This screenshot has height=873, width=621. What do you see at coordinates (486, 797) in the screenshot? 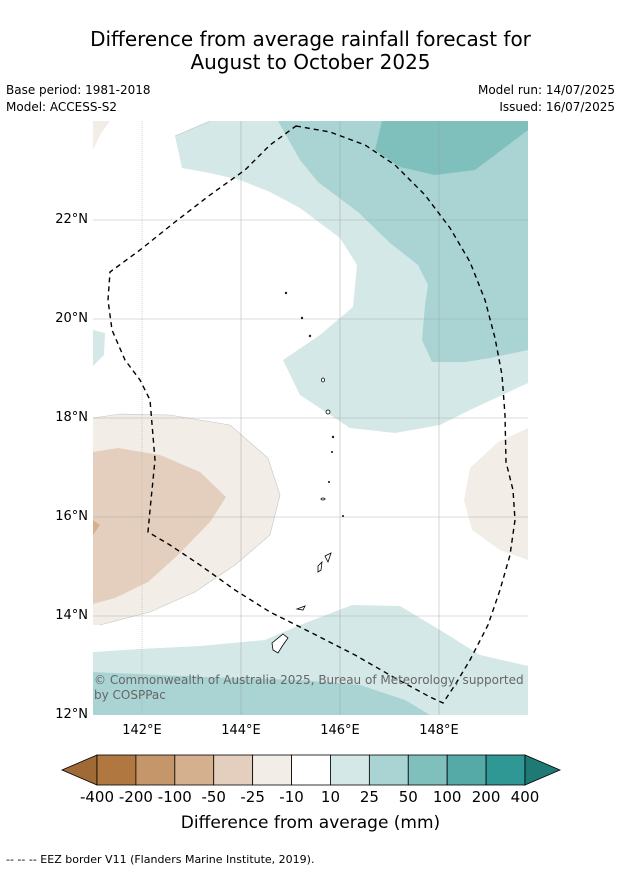
I see `colorbar-tick-10: 200` at bounding box center [486, 797].